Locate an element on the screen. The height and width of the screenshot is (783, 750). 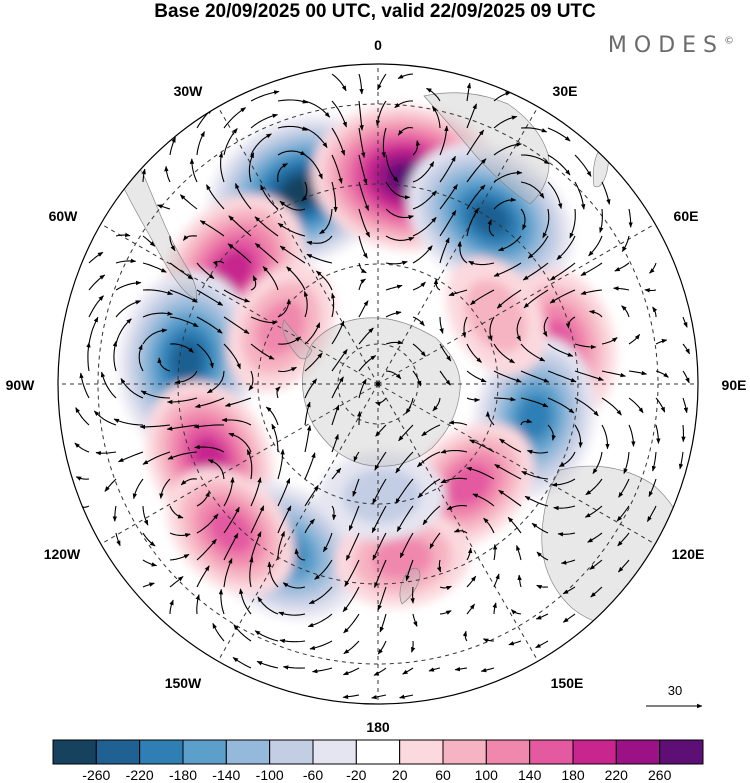
lon-label-90e: 90E is located at coordinates (734, 385).